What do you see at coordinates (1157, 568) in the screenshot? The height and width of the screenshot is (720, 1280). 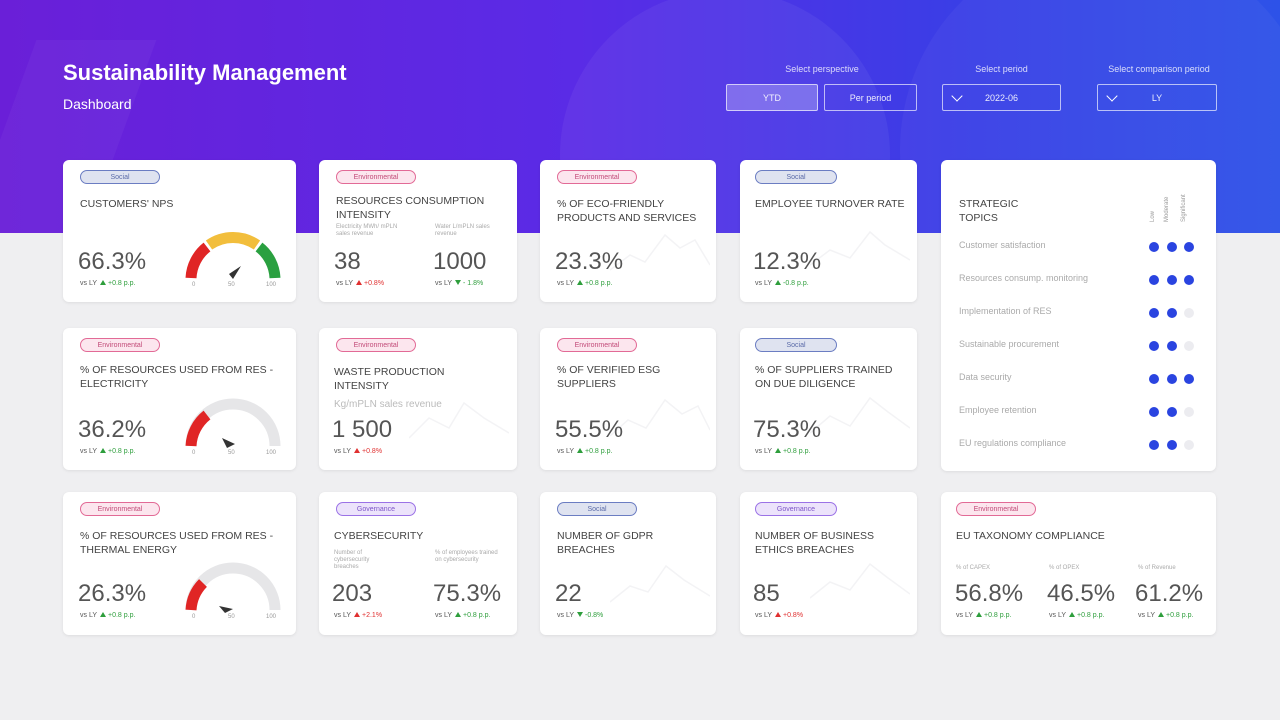 I see `revenue-label: % of Revenue` at bounding box center [1157, 568].